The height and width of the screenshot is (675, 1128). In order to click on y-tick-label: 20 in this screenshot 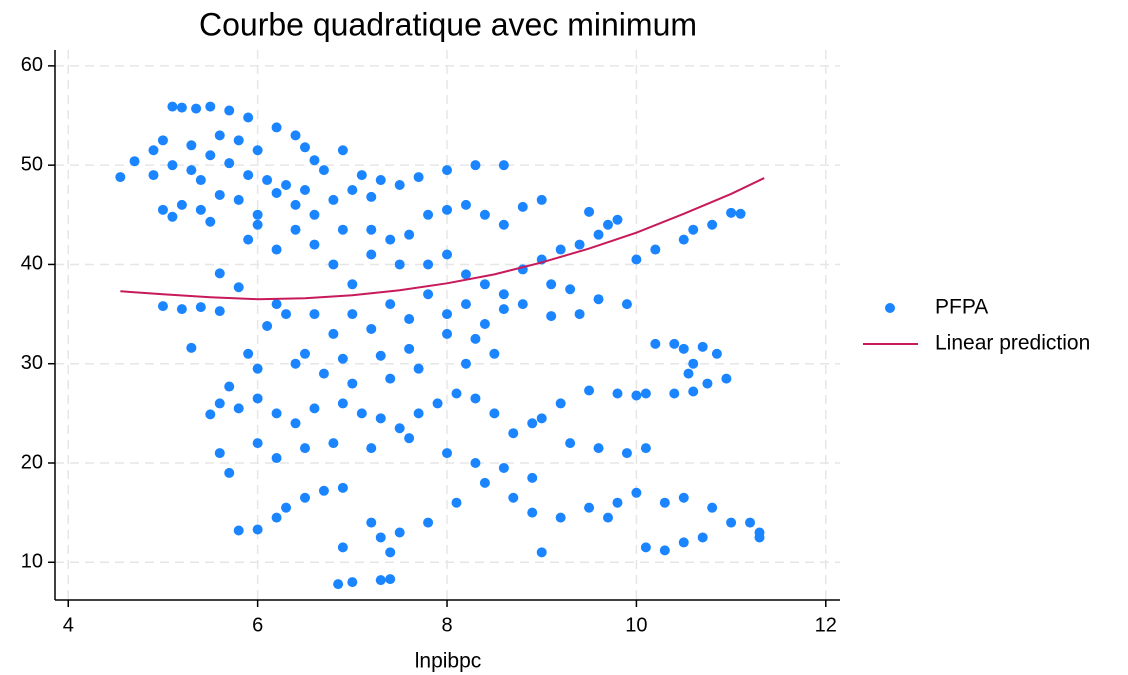, I will do `click(32, 462)`.